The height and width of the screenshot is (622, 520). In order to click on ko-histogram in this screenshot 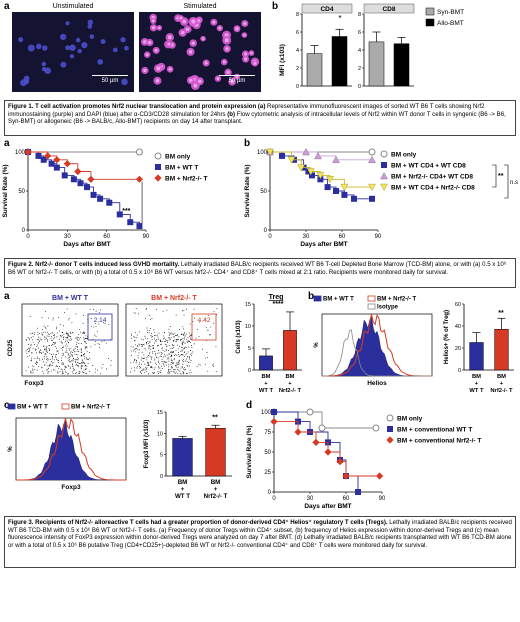, I will do `click(71, 449)`.